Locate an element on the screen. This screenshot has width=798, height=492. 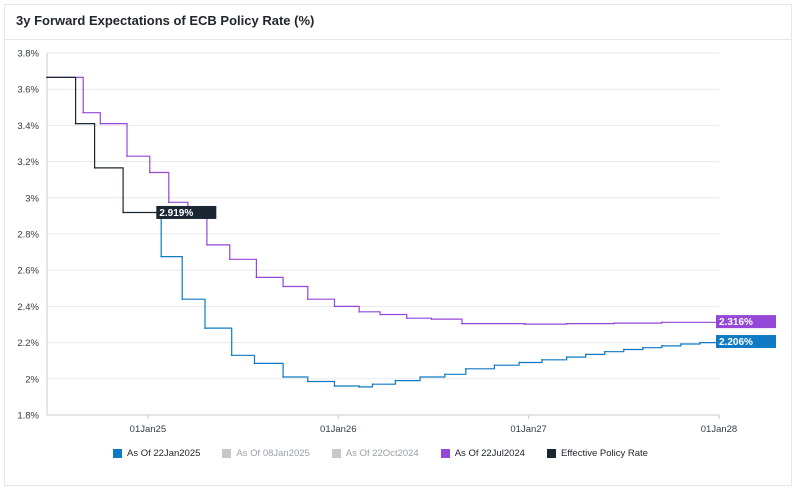
y-tick-label: 2.6% is located at coordinates (28, 271).